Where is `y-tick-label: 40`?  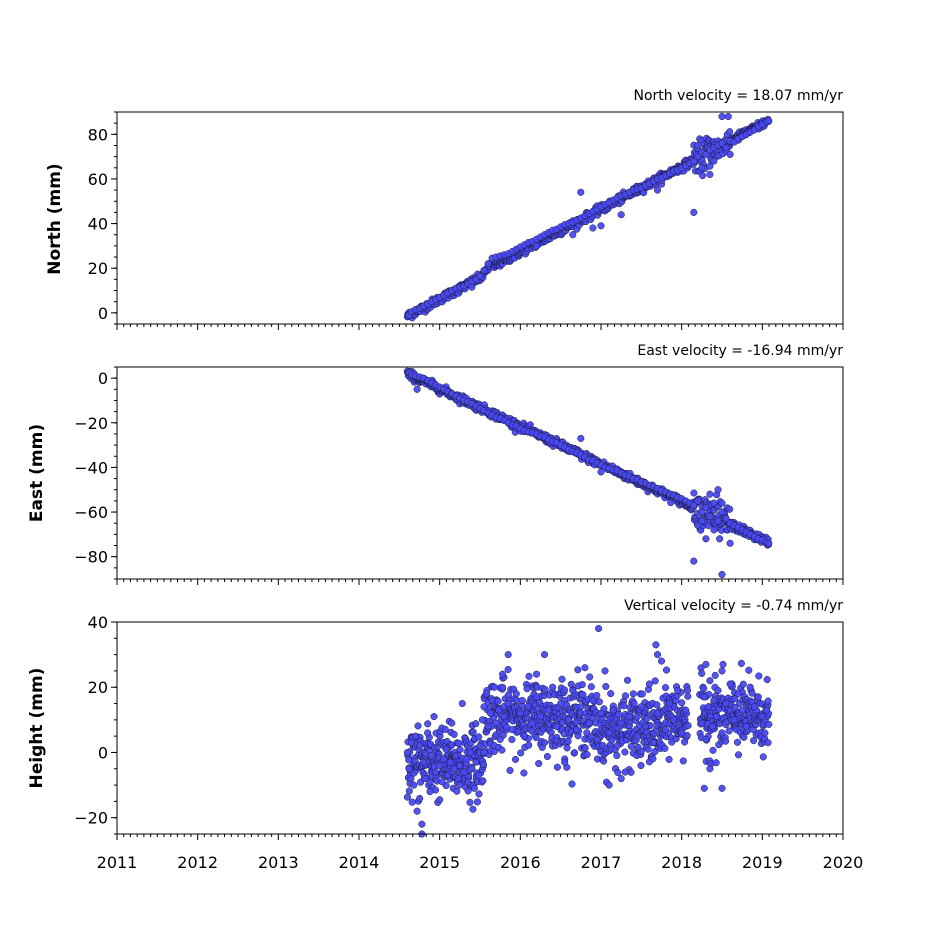
y-tick-label: 40 is located at coordinates (98, 622).